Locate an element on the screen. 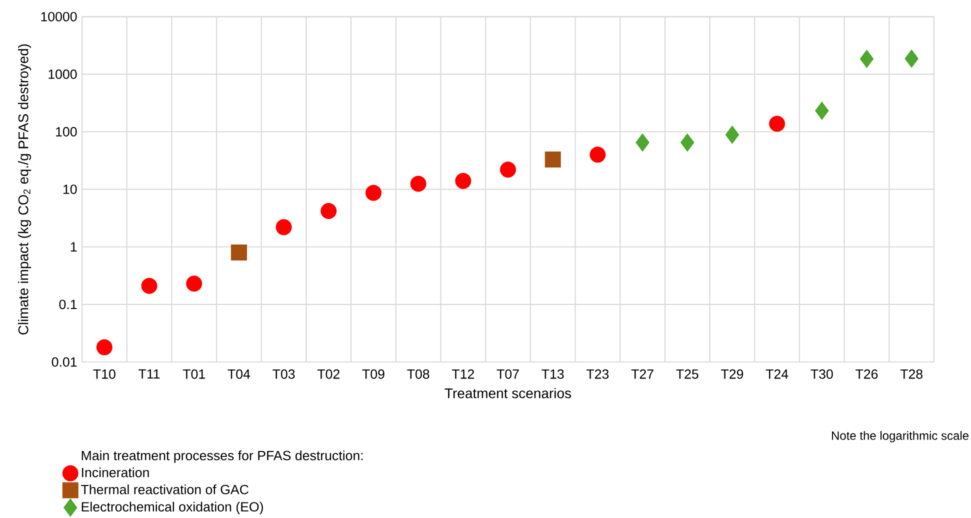 The height and width of the screenshot is (518, 971). y-axis-title: Climate impact (kg CO$_{2}$ eq./g PFAS destroyed) is located at coordinates (25, 189).